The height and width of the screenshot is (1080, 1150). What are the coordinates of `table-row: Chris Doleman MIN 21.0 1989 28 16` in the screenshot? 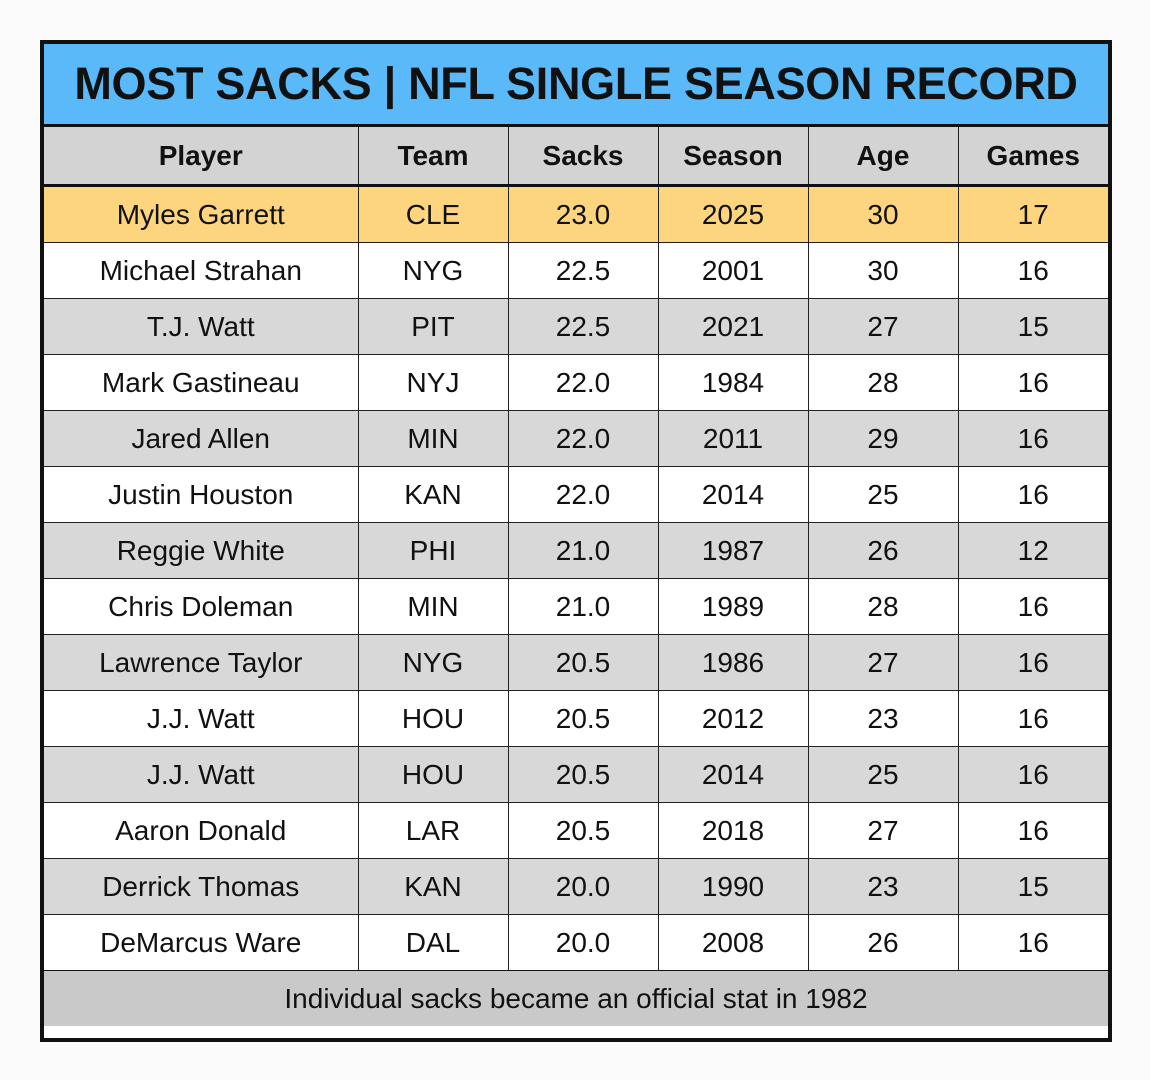 It's located at (576, 606).